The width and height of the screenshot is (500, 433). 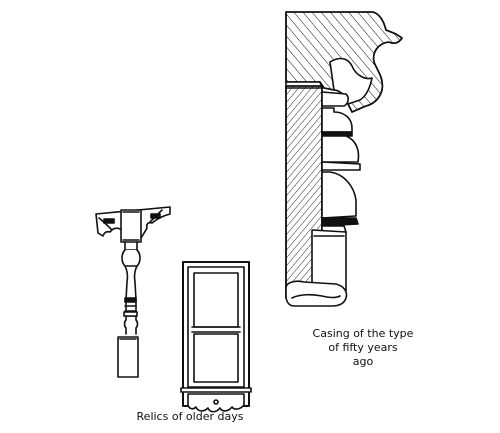 What do you see at coordinates (190, 416) in the screenshot?
I see `relics-caption: Relics of older days` at bounding box center [190, 416].